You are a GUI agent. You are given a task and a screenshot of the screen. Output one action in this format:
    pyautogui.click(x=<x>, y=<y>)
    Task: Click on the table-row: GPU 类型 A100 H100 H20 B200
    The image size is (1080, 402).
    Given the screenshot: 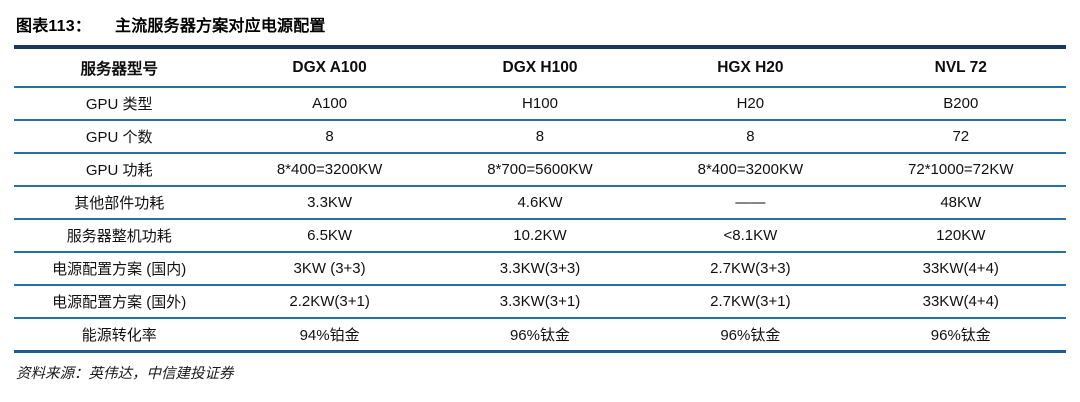 What is the action you would take?
    pyautogui.click(x=540, y=104)
    